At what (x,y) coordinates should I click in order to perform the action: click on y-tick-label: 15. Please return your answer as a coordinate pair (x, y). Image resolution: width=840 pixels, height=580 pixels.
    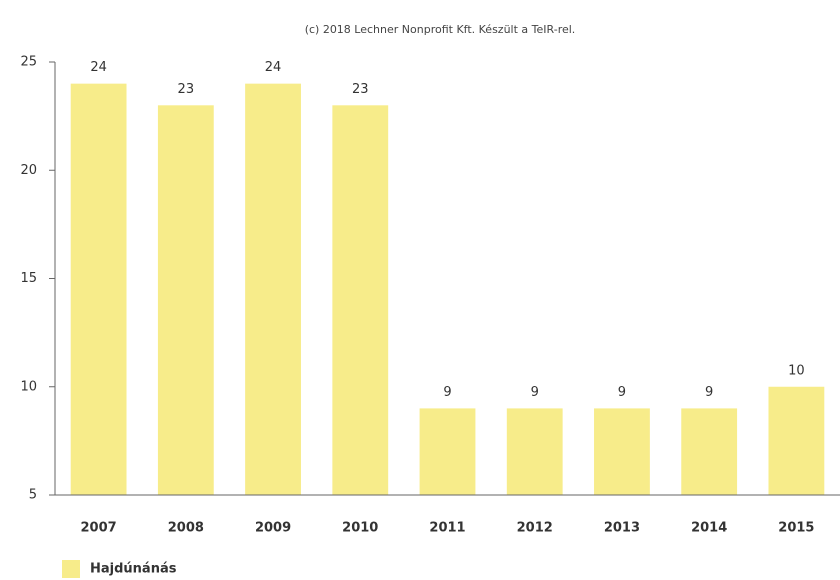
    Looking at the image, I should click on (28, 278).